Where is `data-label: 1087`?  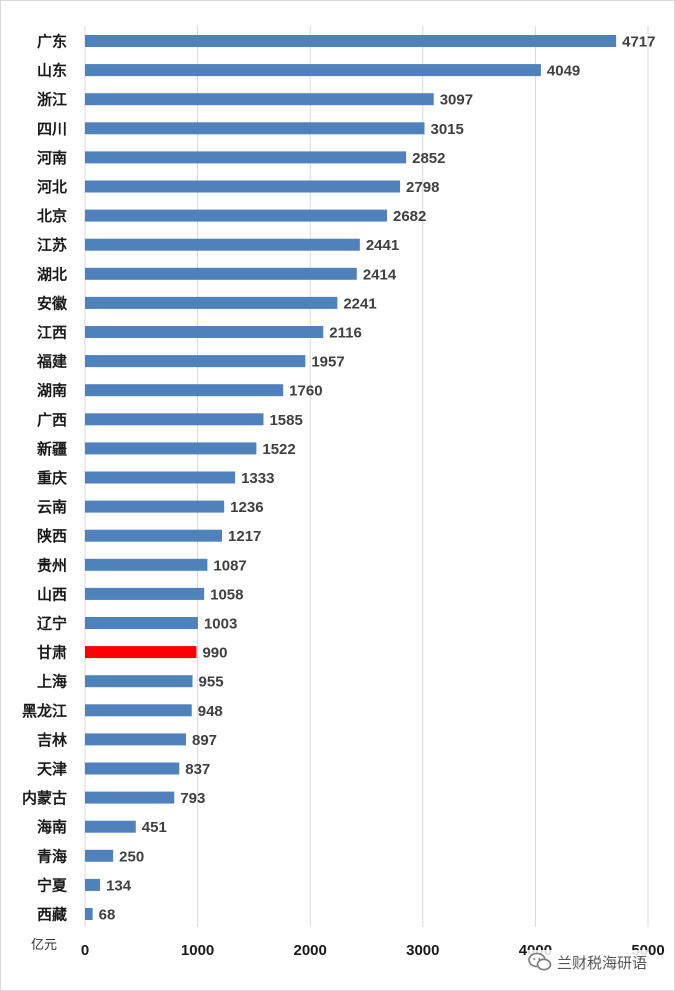
data-label: 1087 is located at coordinates (229, 565).